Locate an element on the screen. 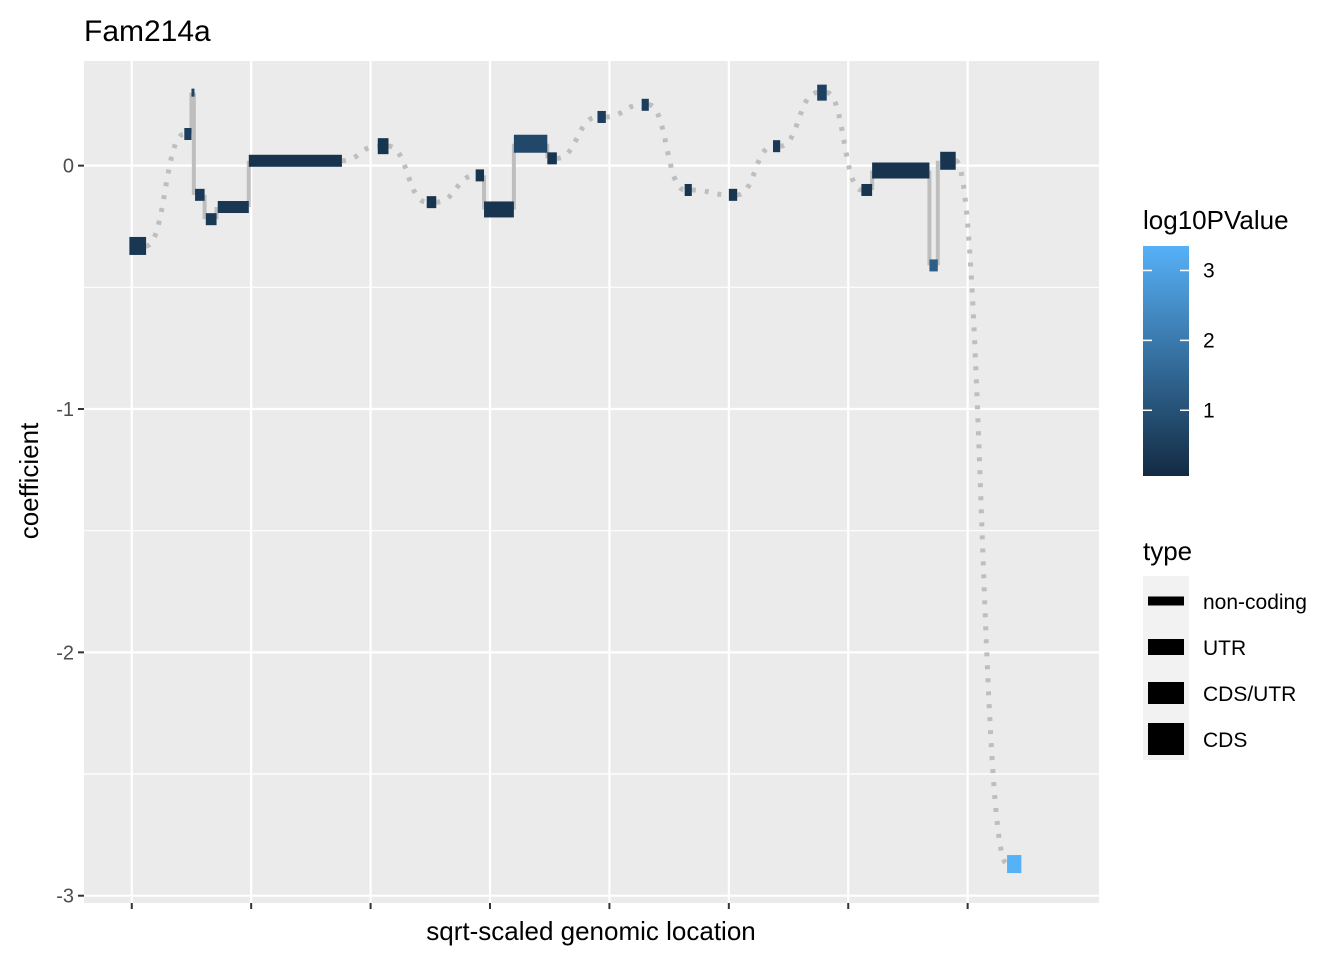 This screenshot has width=1344, height=960. legend-colorbar-ticks: 1 2 3 is located at coordinates (1179, 340).